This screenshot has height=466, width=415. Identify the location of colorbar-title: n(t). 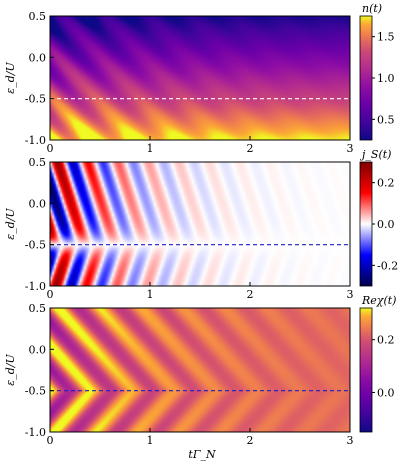
(372, 8).